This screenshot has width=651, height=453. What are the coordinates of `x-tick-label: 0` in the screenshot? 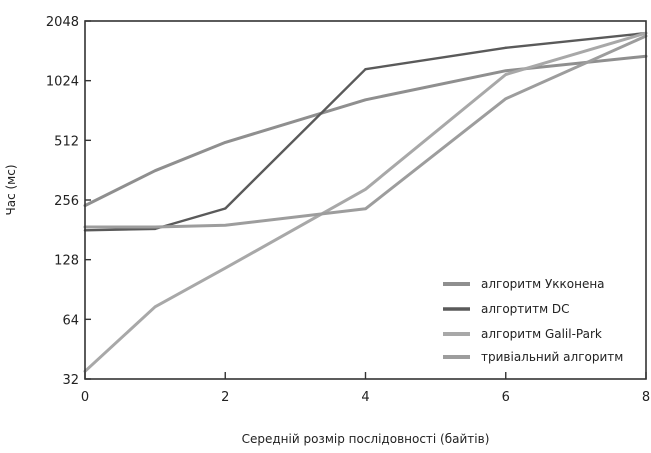 It's located at (85, 397).